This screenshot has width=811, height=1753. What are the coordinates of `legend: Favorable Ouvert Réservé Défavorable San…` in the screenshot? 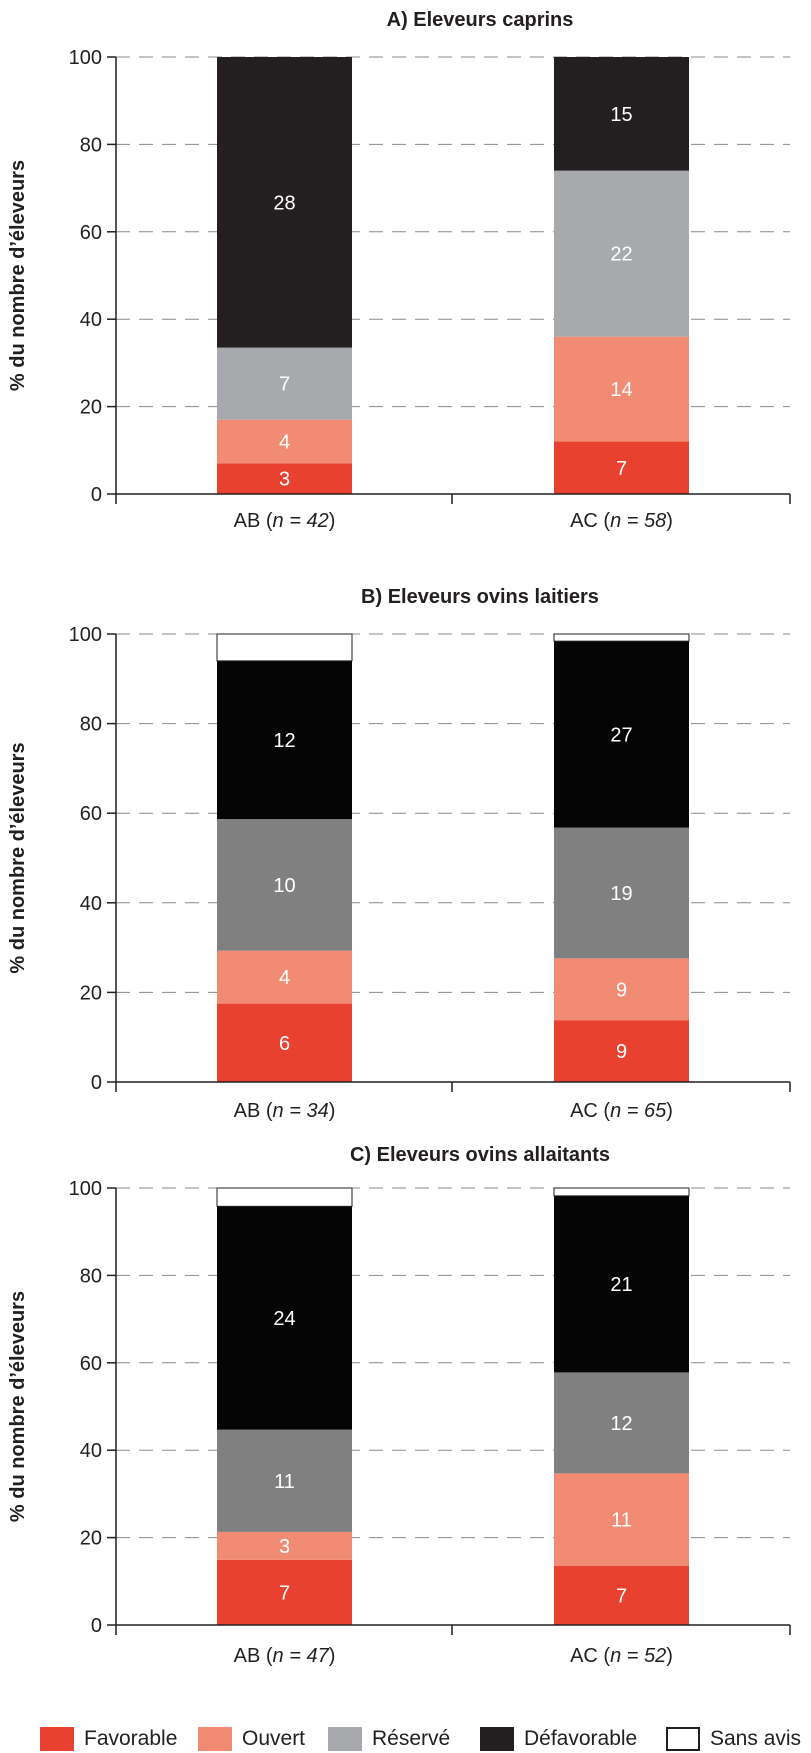 It's located at (425, 1738).